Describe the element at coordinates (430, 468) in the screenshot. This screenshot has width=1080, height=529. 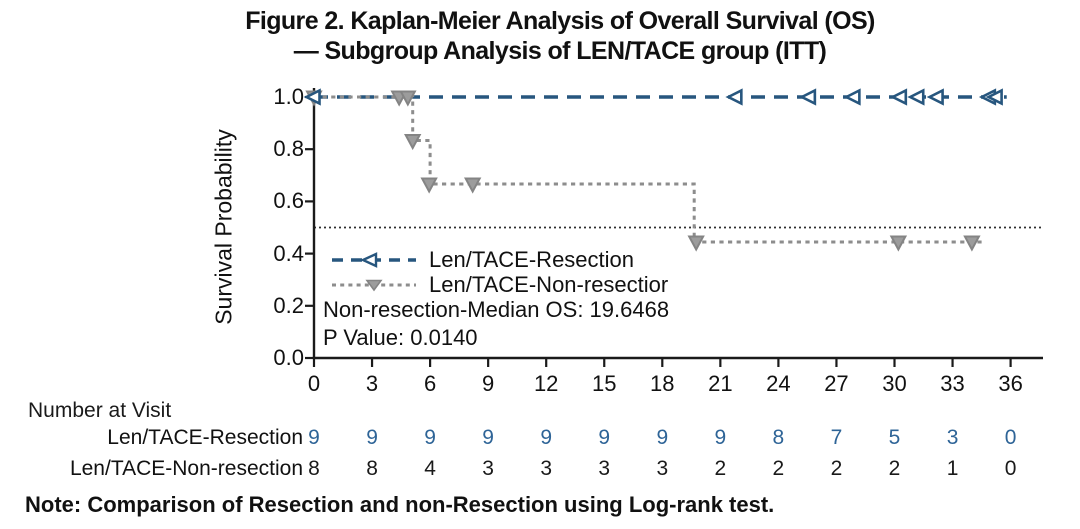
I see `risk-count: 4` at that location.